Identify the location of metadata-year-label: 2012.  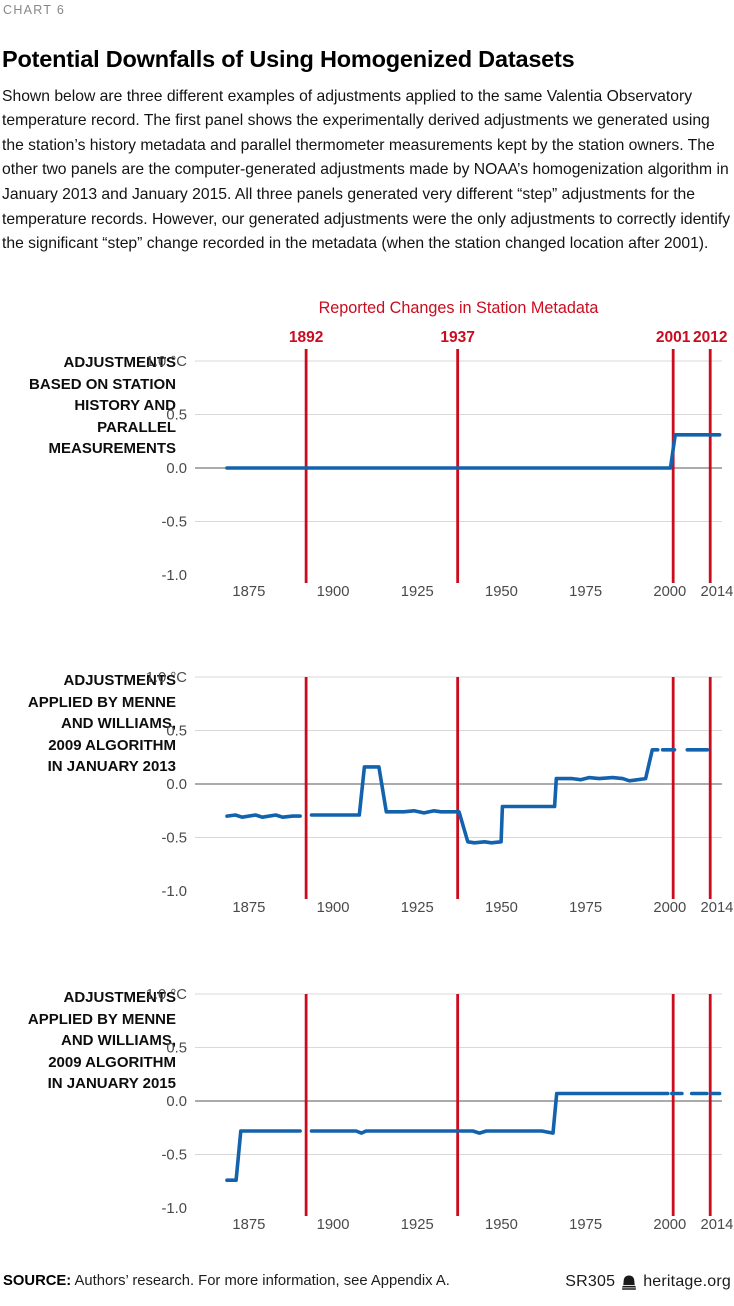
(710, 337).